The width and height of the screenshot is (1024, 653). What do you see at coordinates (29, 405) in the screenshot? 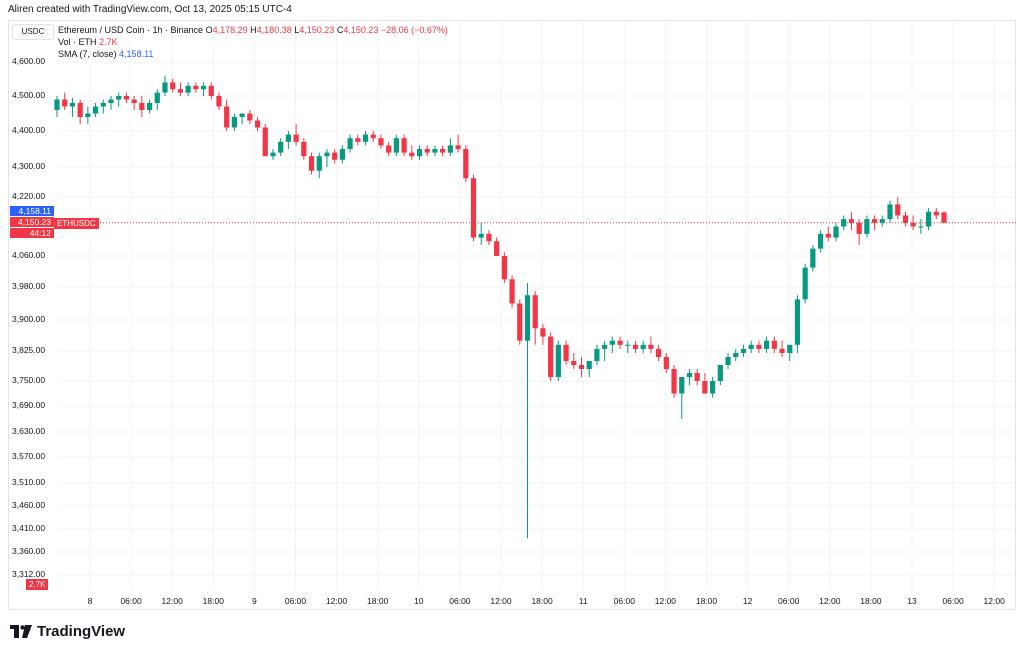
I see `y-tick-label: 3,690.00` at bounding box center [29, 405].